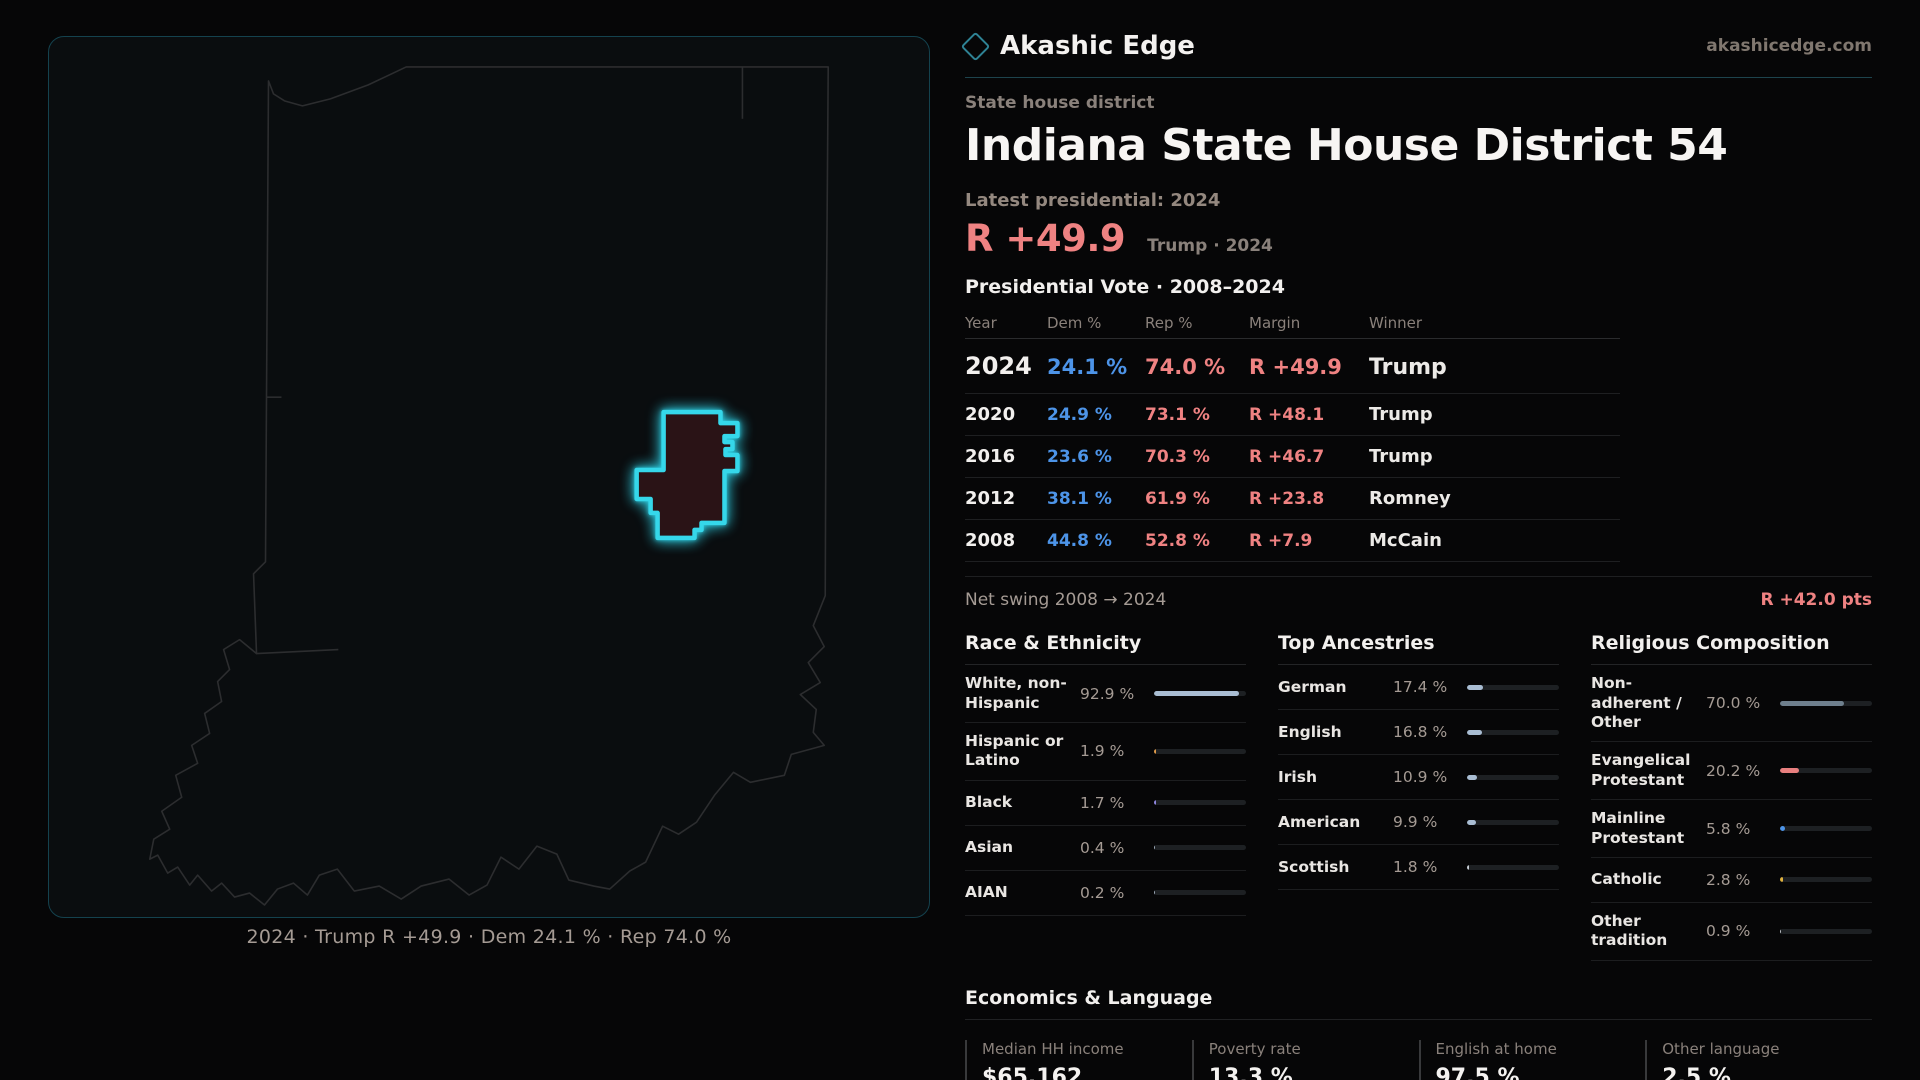  What do you see at coordinates (1312, 686) in the screenshot?
I see `demographic-label: German` at bounding box center [1312, 686].